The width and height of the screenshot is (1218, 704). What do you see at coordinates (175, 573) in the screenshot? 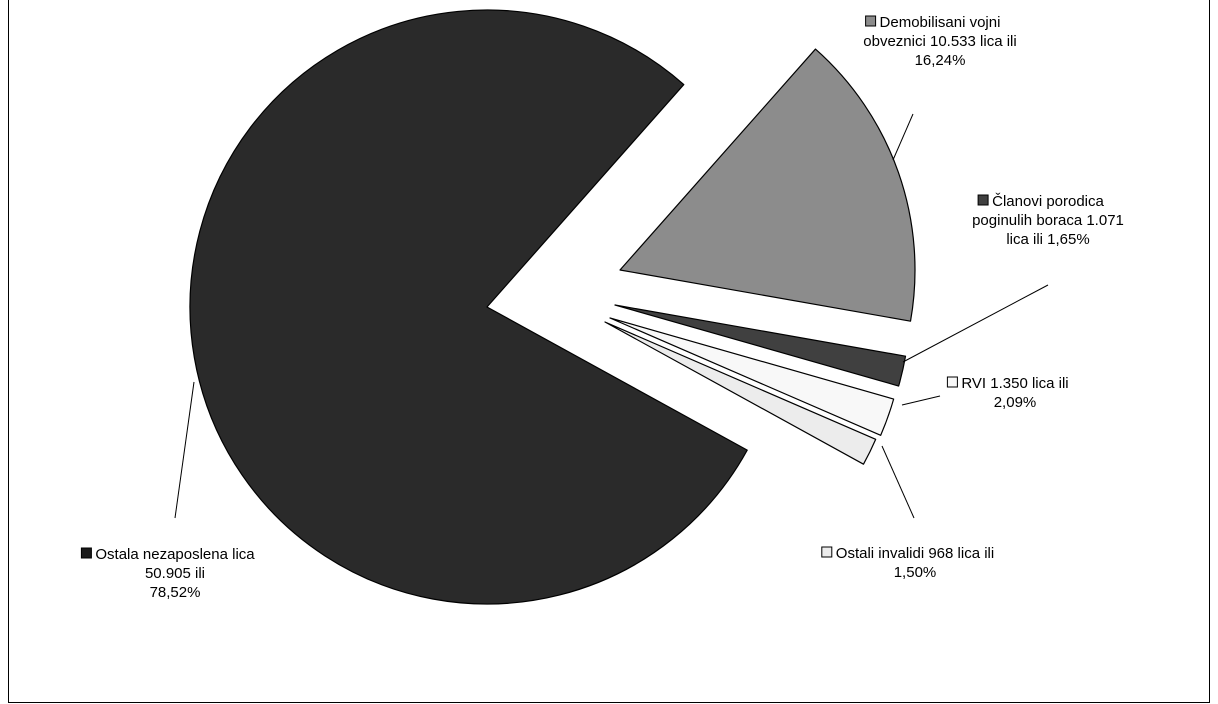
I see `slice-label-line: 50.905 ili` at bounding box center [175, 573].